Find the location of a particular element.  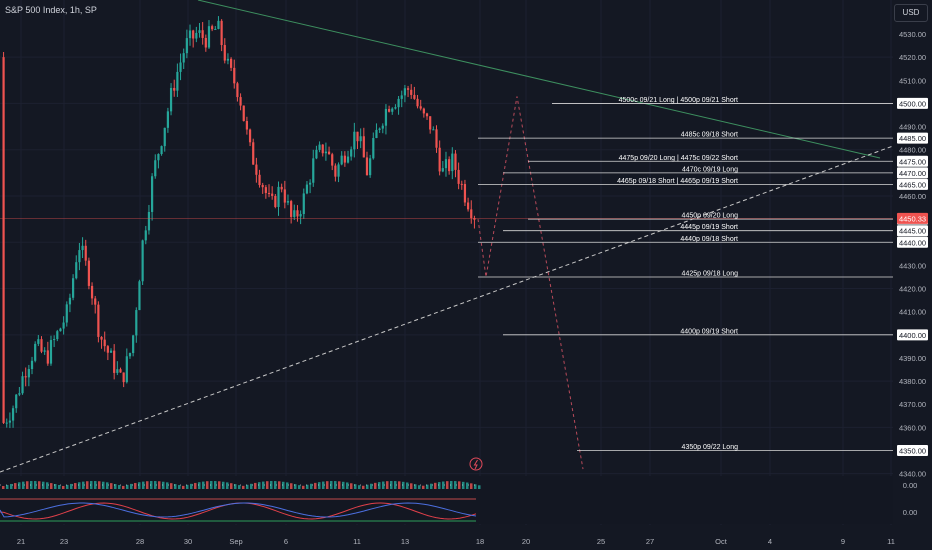

price-axis-tick-label: 4490.00 is located at coordinates (912, 127).